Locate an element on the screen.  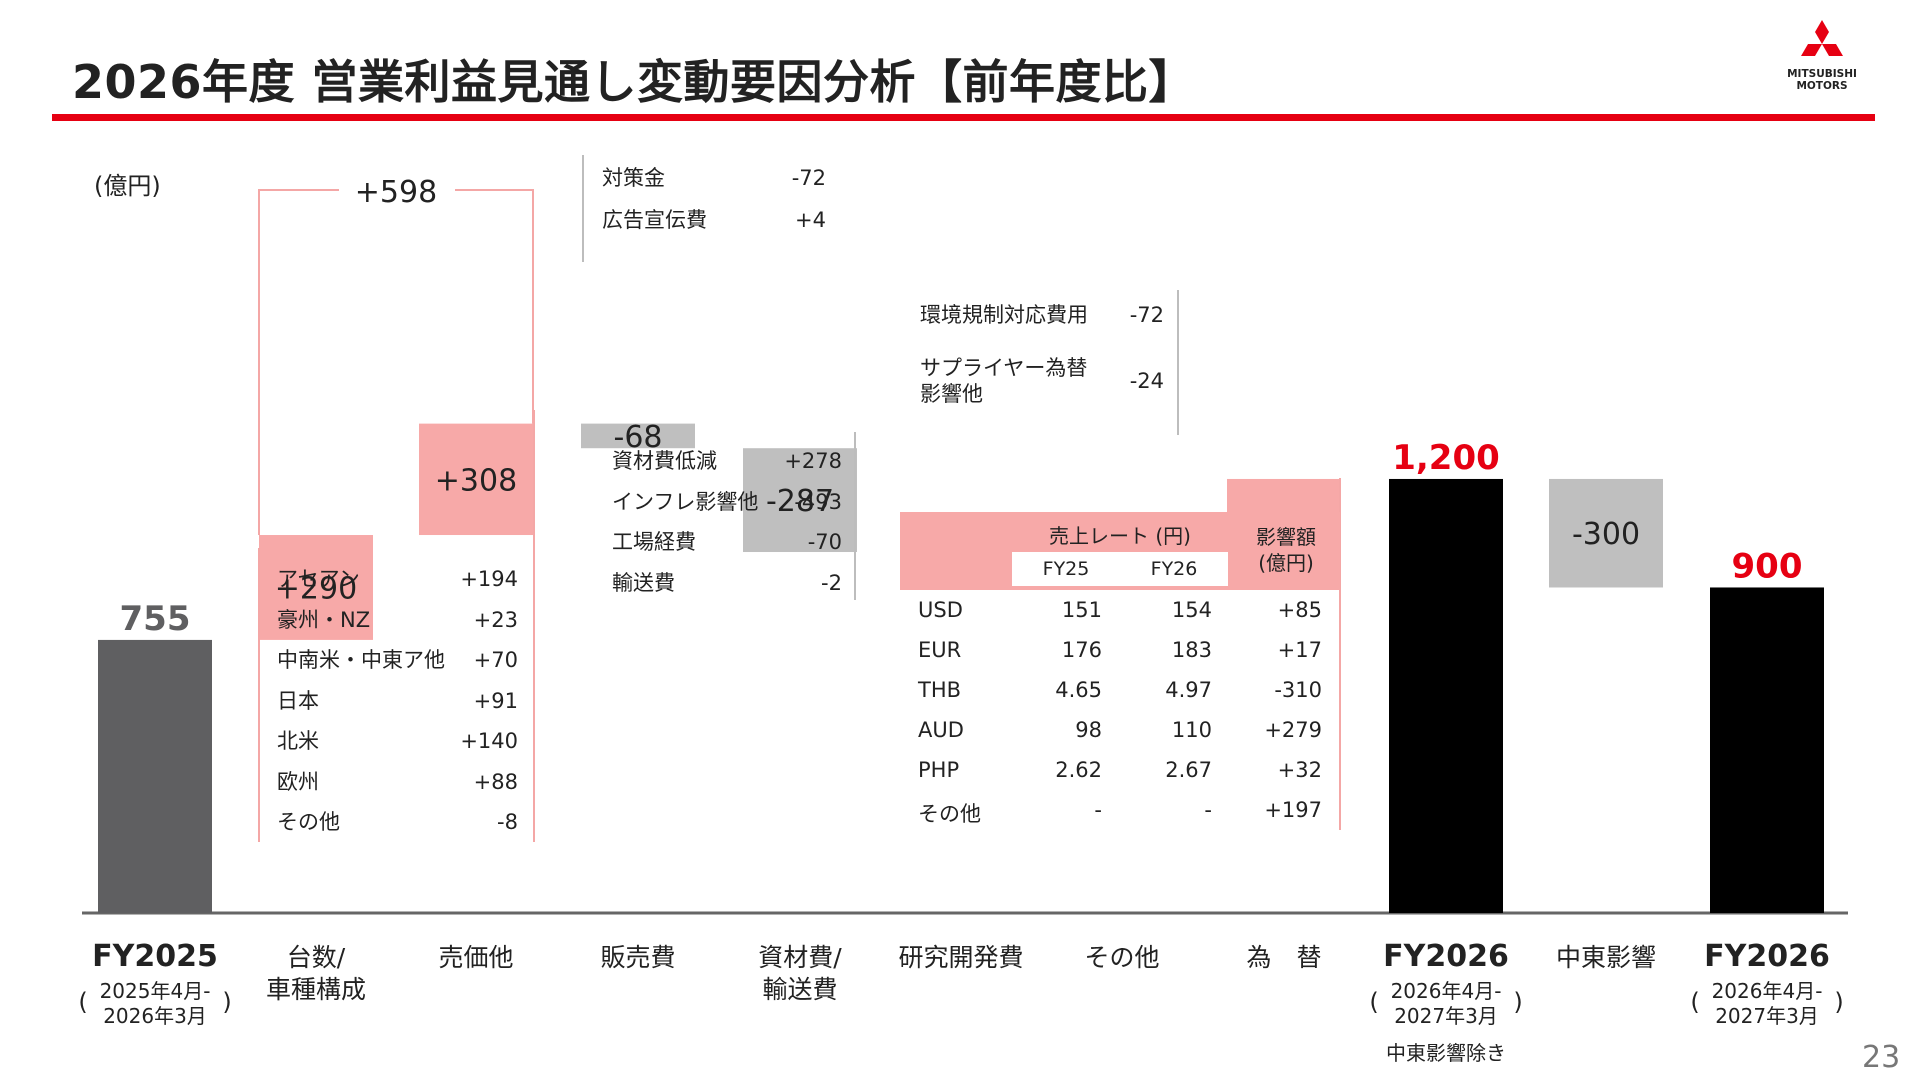
fx-row-fy25: 2.62 is located at coordinates (1078, 770).